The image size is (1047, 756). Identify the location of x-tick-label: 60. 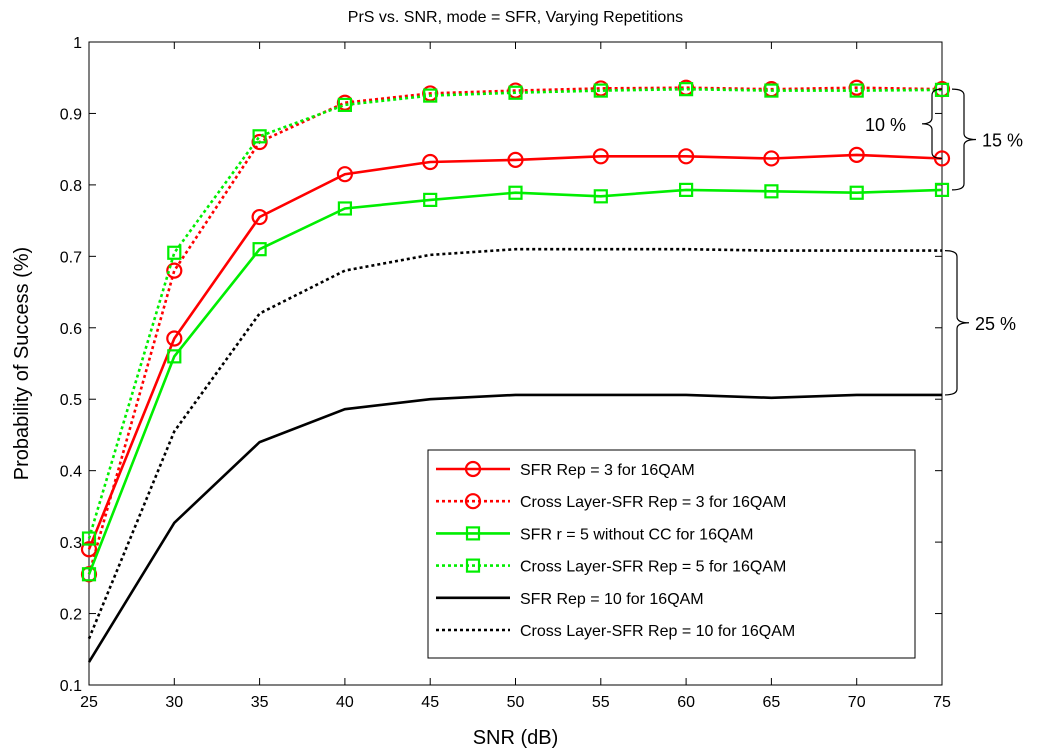
(686, 702).